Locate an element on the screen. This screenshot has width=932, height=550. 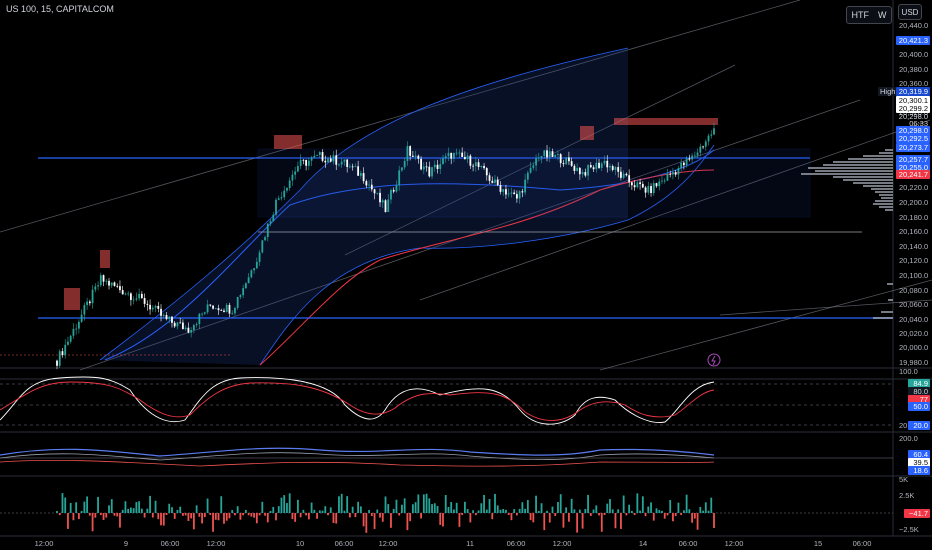
trend-line is located at coordinates (540, 160).